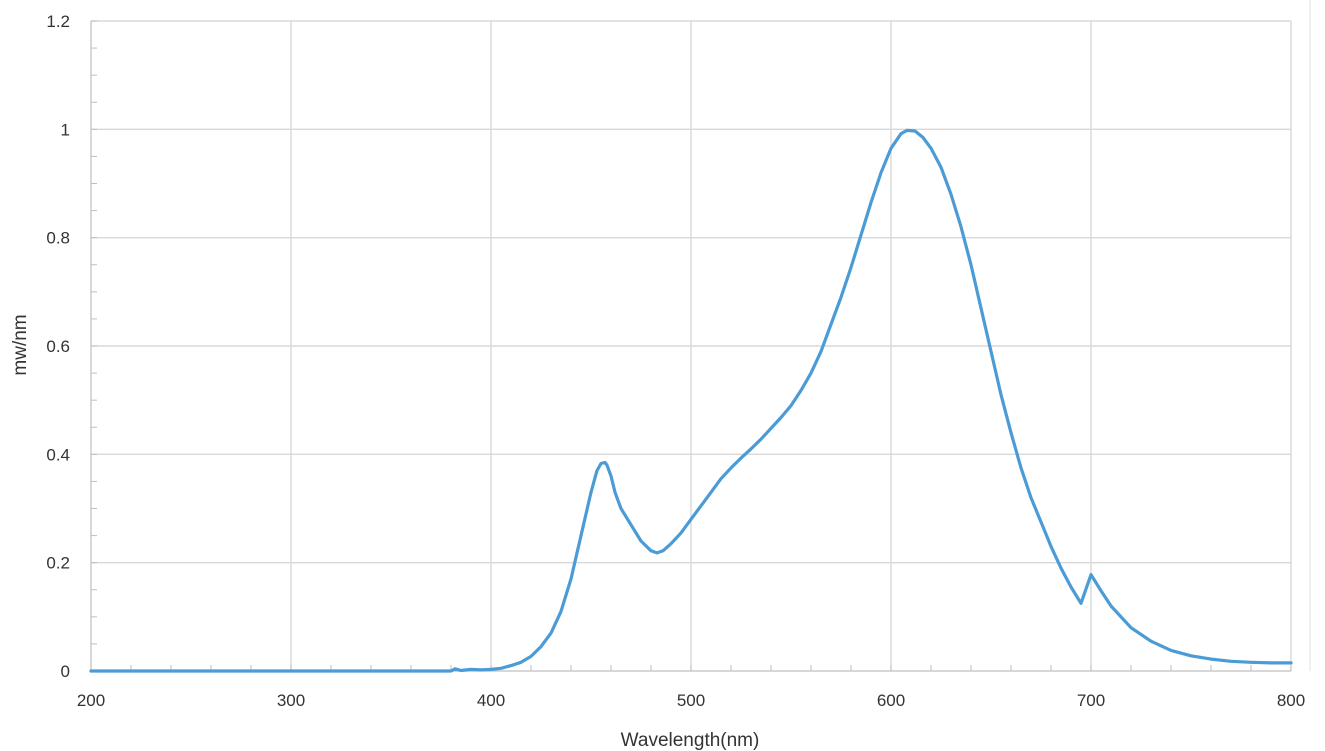 This screenshot has width=1325, height=751. Describe the element at coordinates (58, 346) in the screenshot. I see `y-tick-label: 0.6` at that location.